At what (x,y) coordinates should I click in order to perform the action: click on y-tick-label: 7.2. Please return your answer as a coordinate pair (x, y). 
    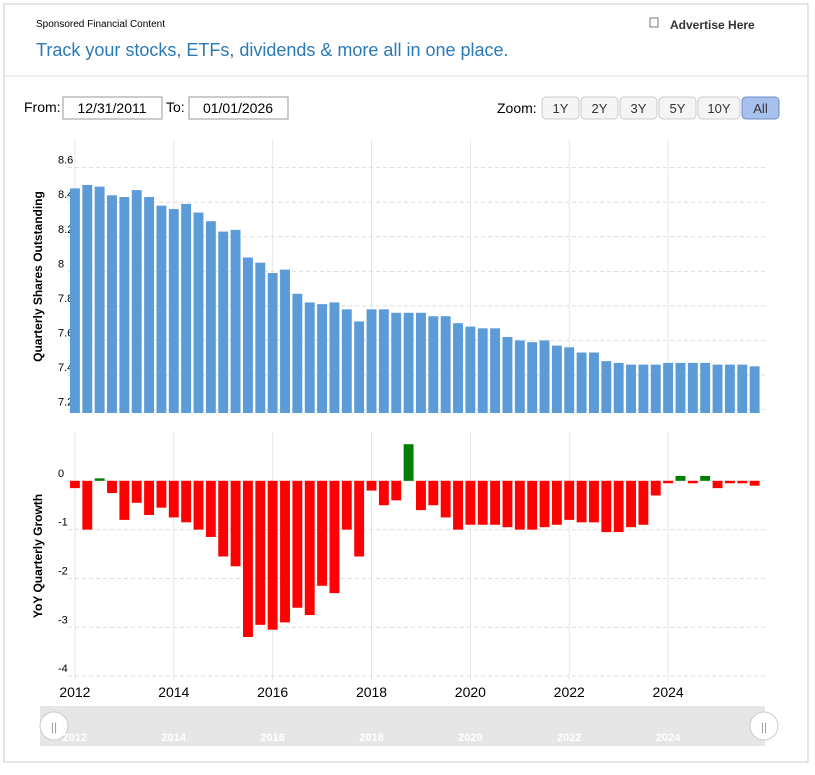
    Looking at the image, I should click on (65, 403).